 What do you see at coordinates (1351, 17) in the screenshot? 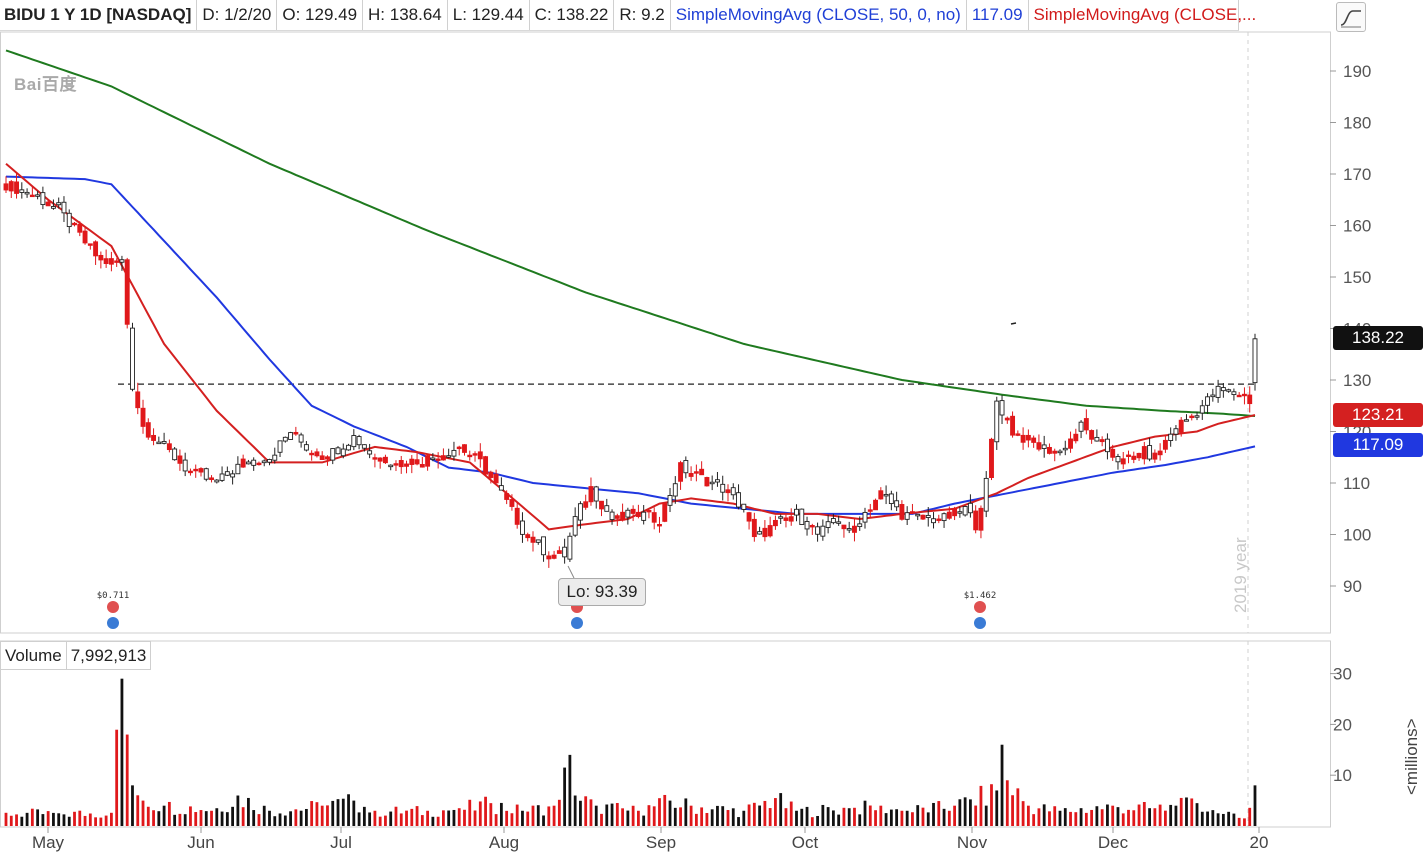
I see `drawing-tool-button` at bounding box center [1351, 17].